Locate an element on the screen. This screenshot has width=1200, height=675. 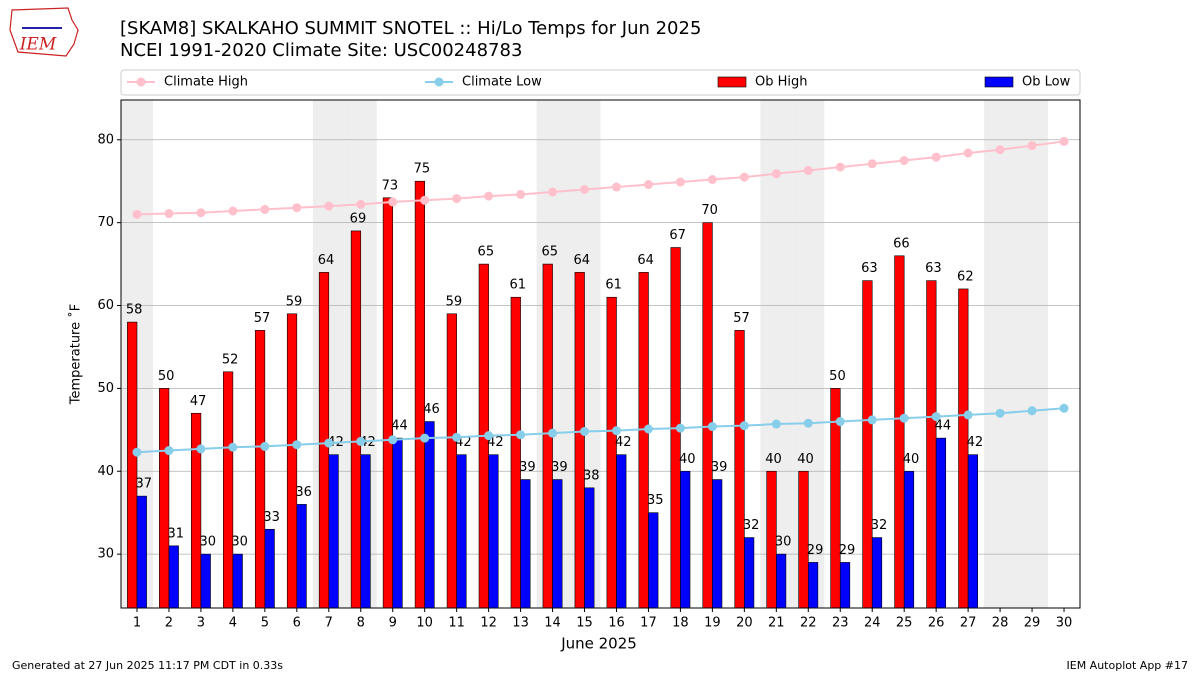
y-tick-label: 30 is located at coordinates (105, 554).